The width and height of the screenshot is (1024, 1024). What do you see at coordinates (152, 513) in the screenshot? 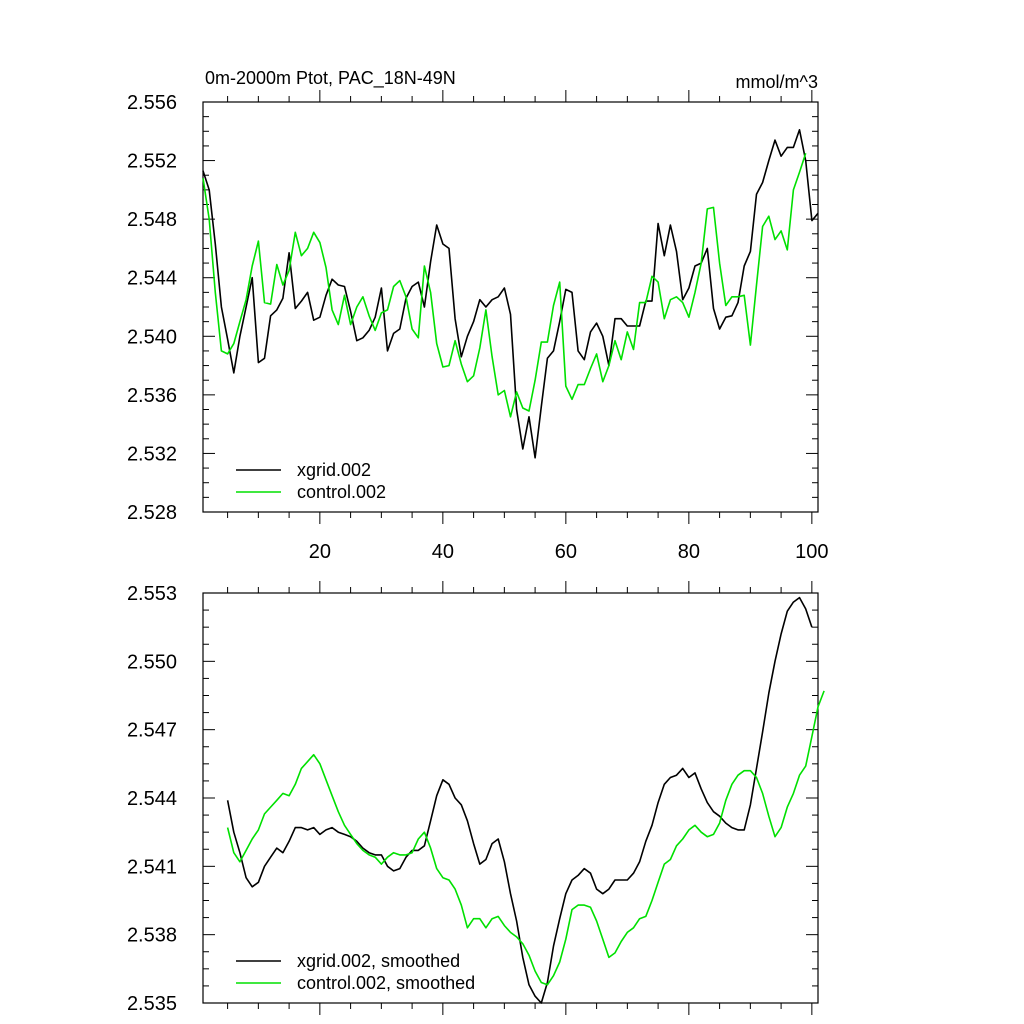
I see `top-y-tick-label: 2.528` at bounding box center [152, 513].